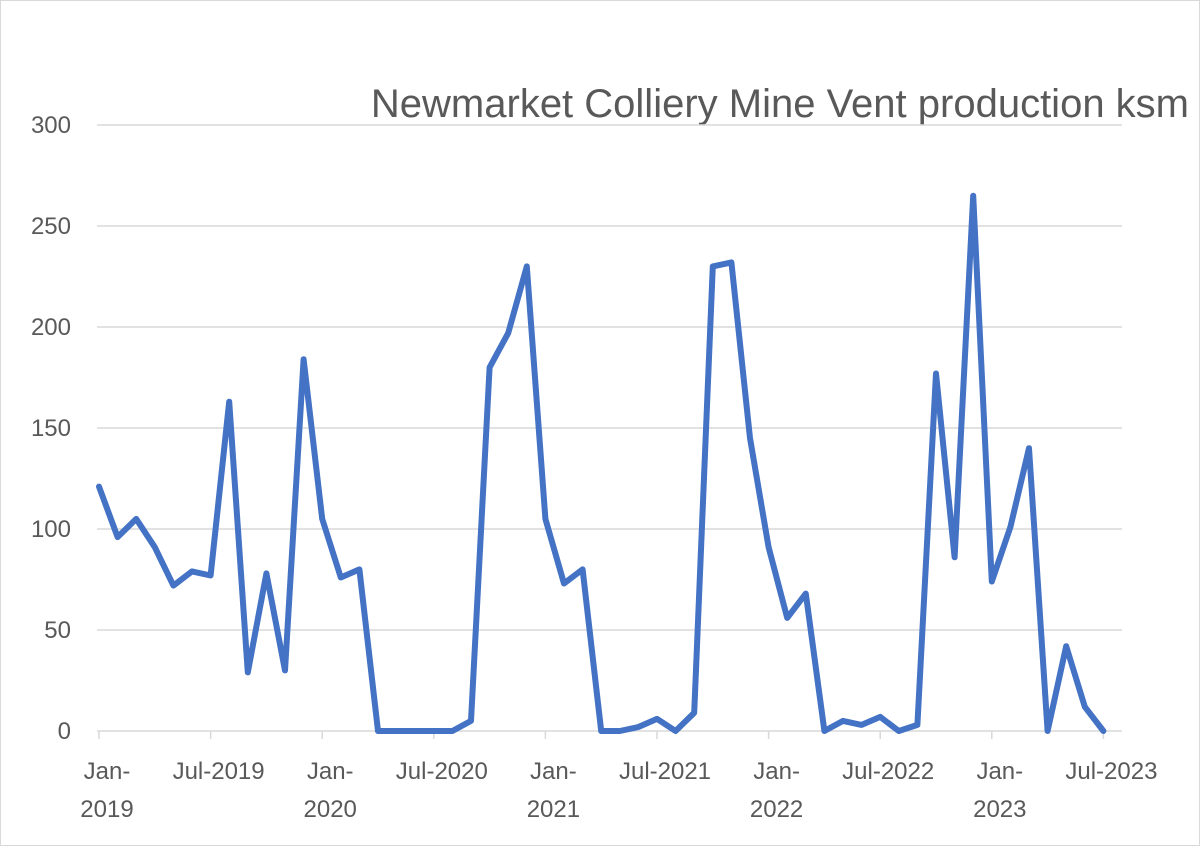 Image resolution: width=1200 pixels, height=846 pixels. What do you see at coordinates (330, 809) in the screenshot?
I see `x-tick-label-line: 2020` at bounding box center [330, 809].